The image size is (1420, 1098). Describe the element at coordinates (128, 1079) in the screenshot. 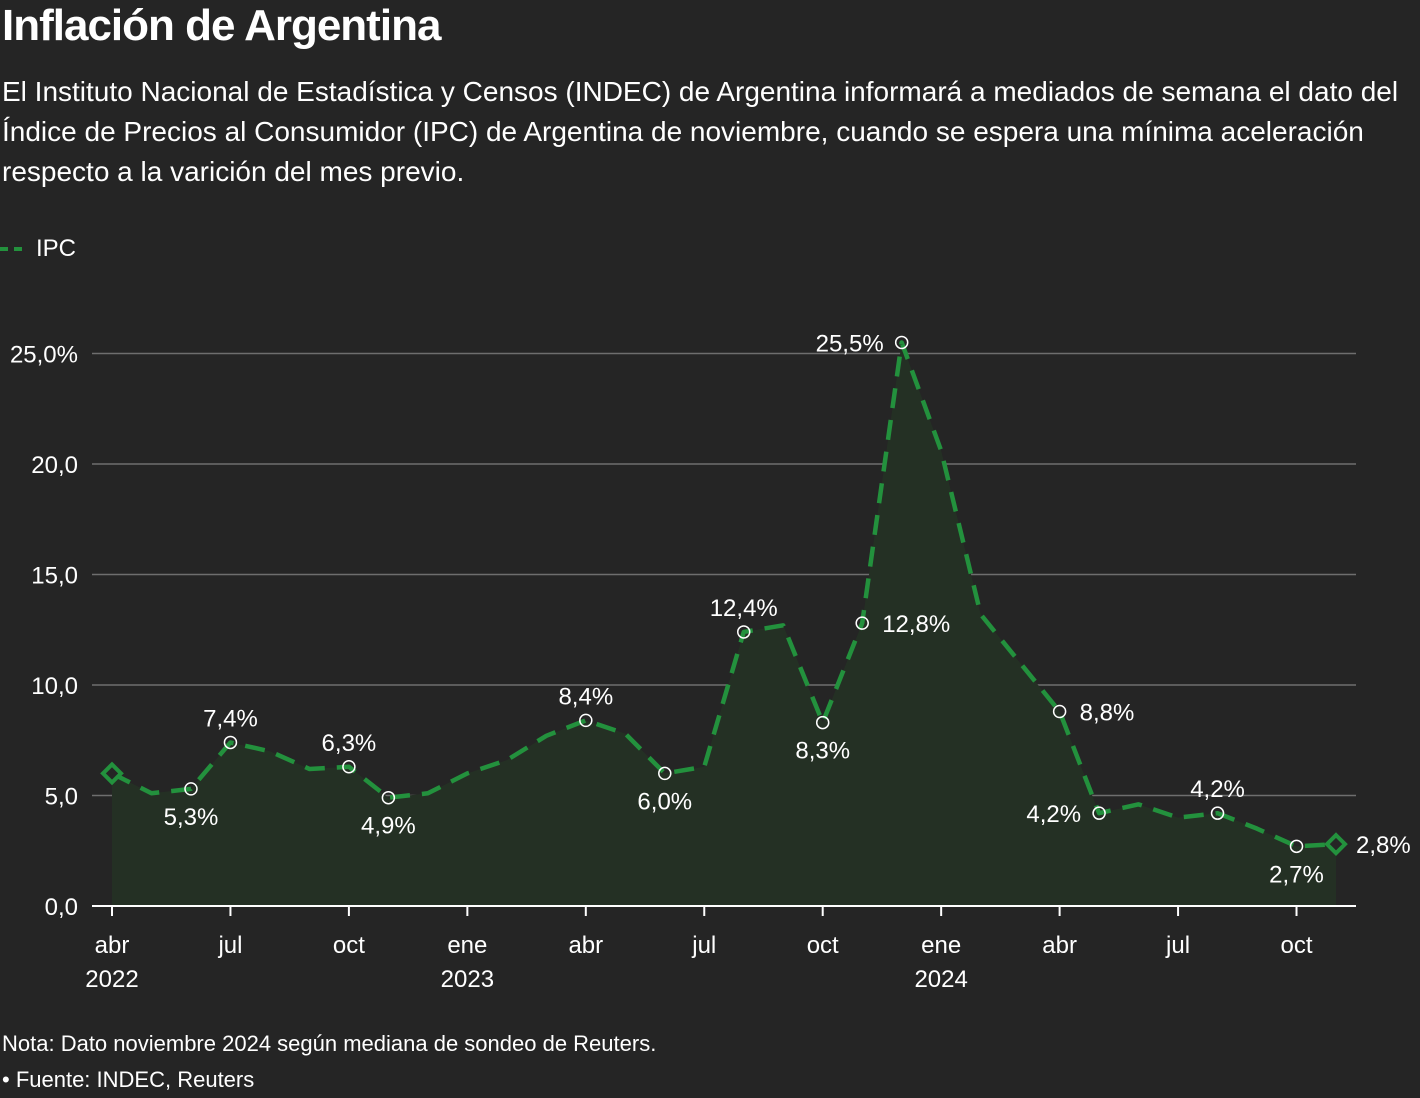

I see `chart-source: • Fuente: INDEC, Reuters` at that location.